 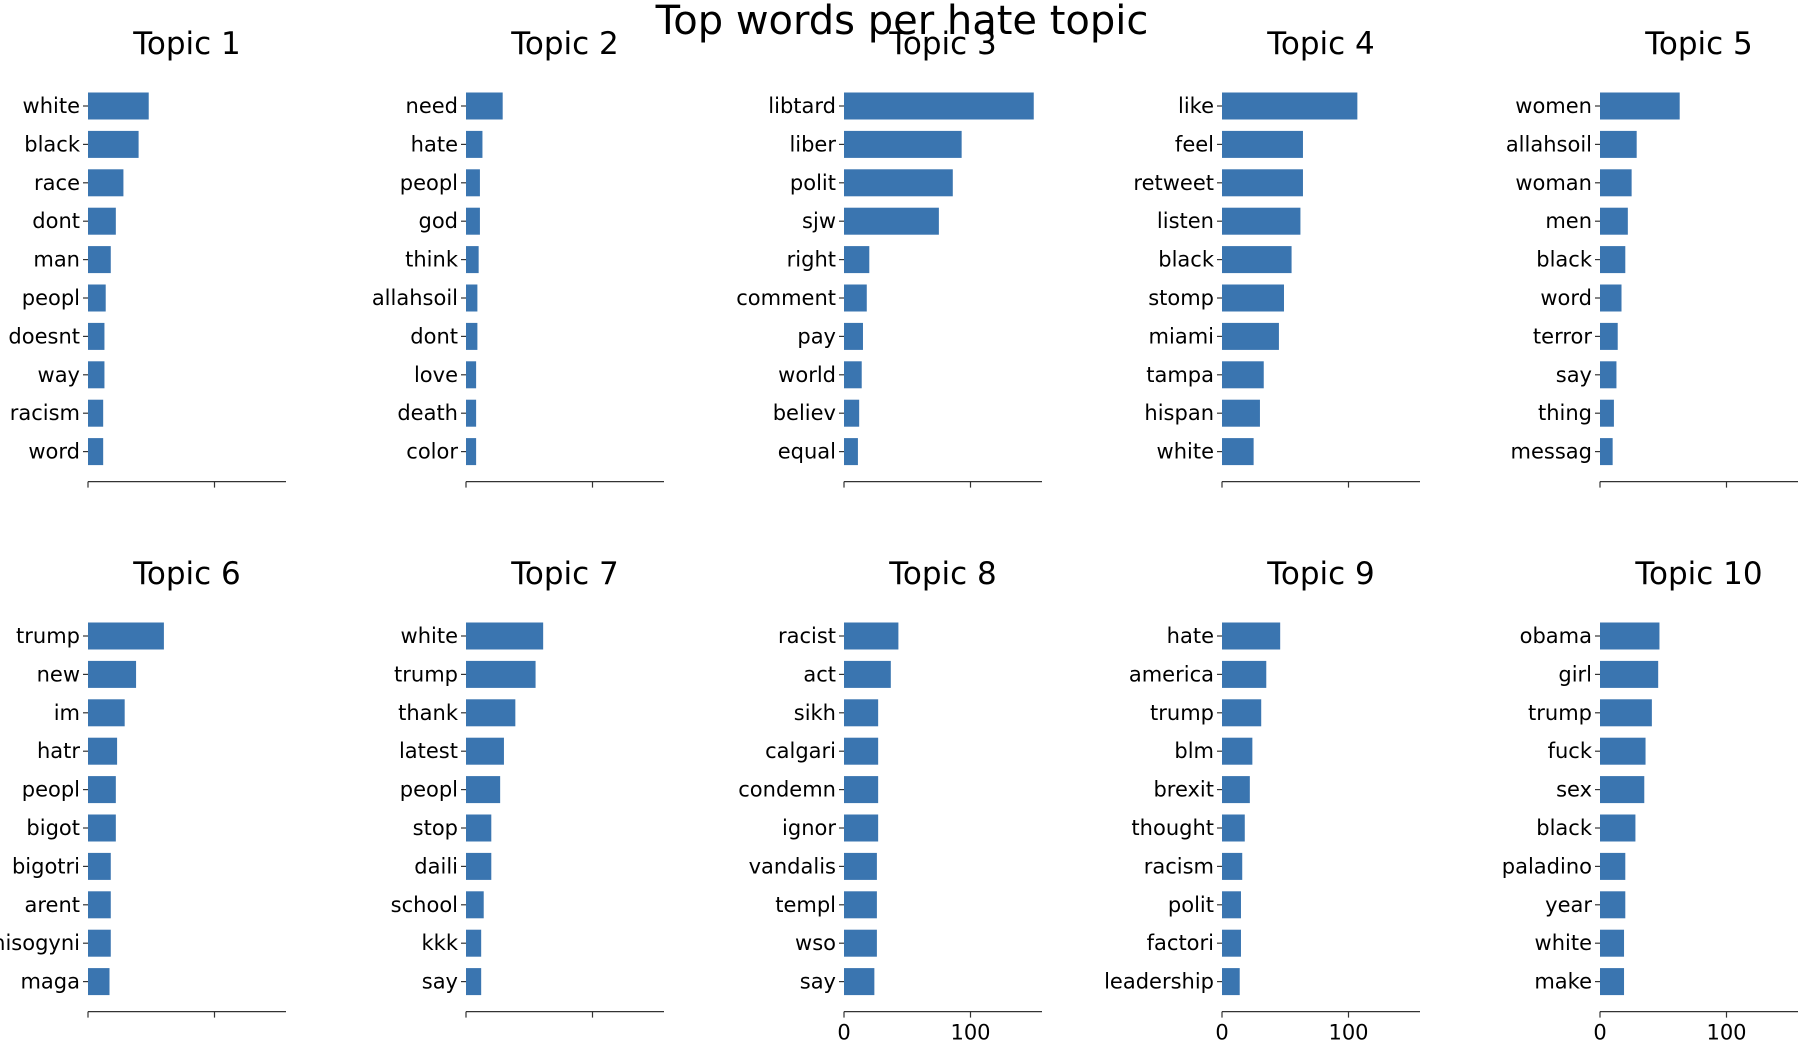 What do you see at coordinates (564, 44) in the screenshot?
I see `panel-title: Topic 2` at bounding box center [564, 44].